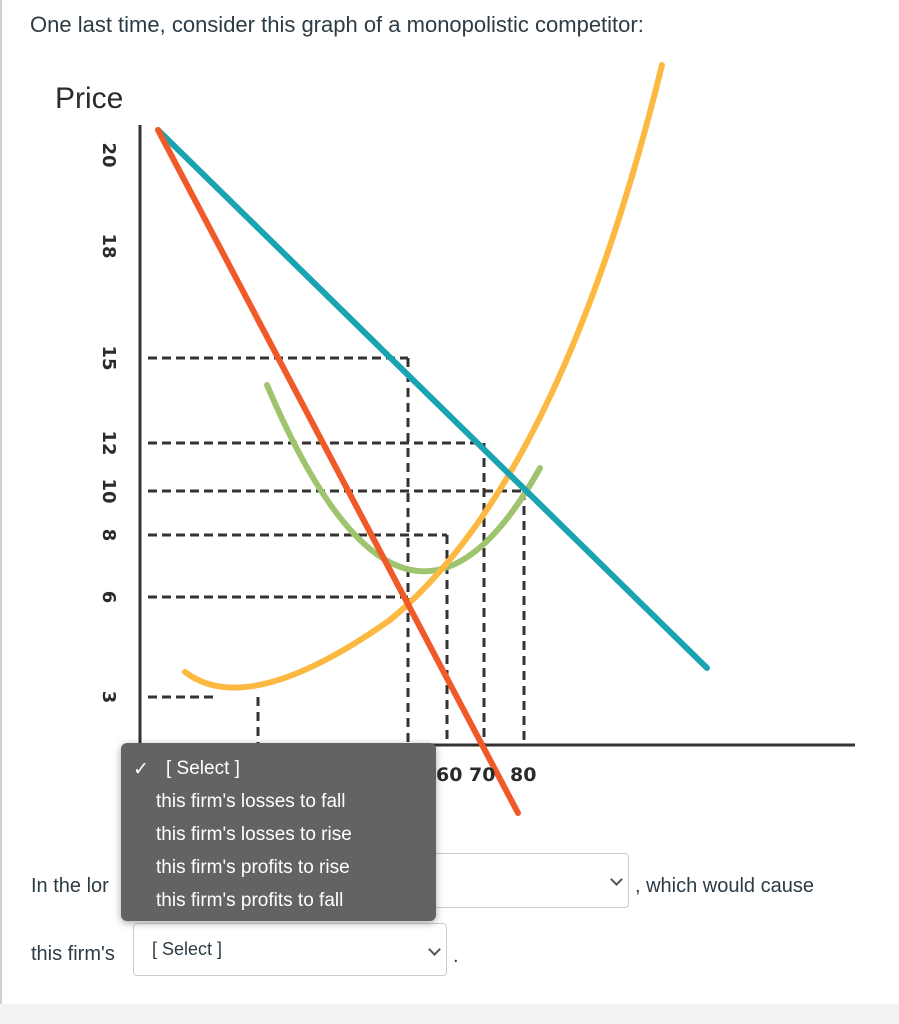 This screenshot has width=899, height=1024. Describe the element at coordinates (108, 535) in the screenshot. I see `y-tick-8: 8` at that location.